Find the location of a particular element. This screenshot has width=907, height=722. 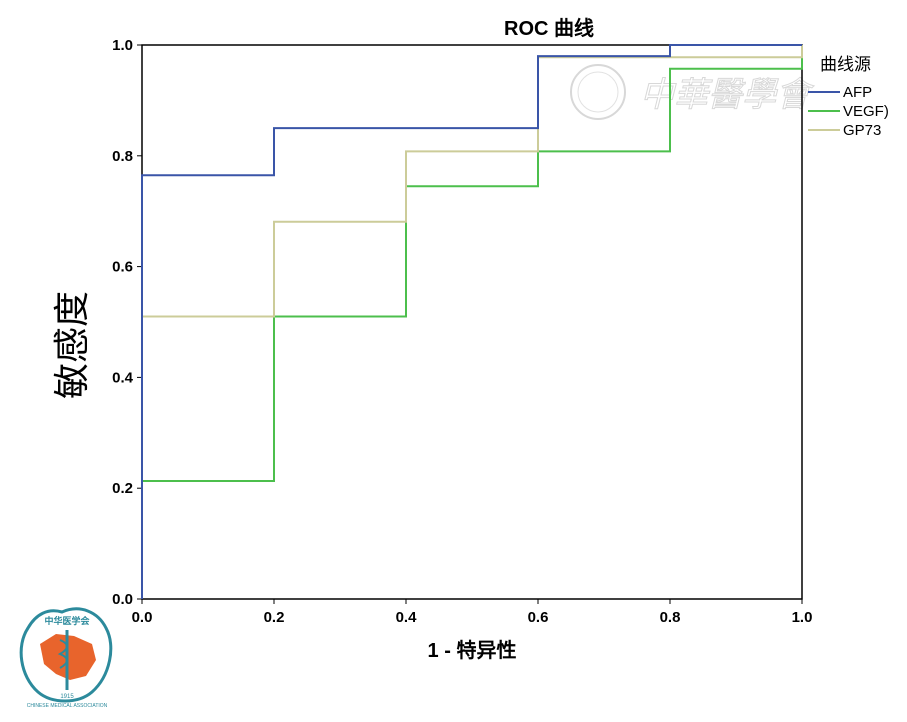

logo-top-text: 中华医学会 is located at coordinates (67, 620).